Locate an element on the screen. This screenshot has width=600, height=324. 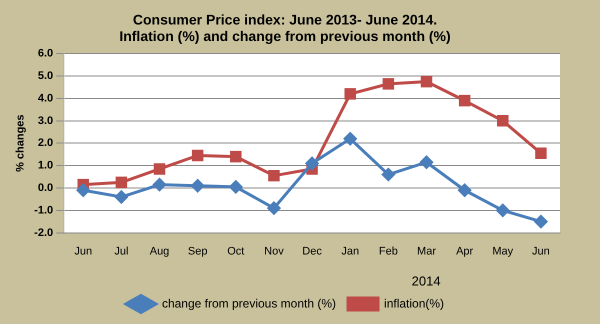
y-tick-label: 3.0 is located at coordinates (46, 120).